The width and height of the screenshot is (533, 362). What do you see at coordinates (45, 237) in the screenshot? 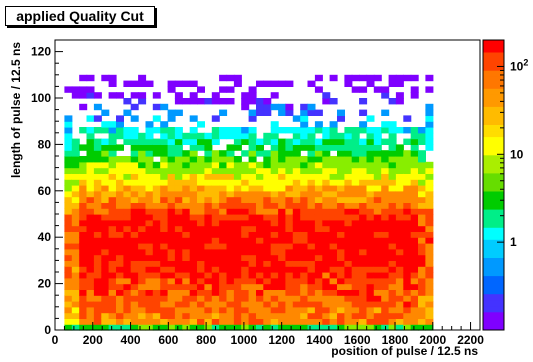
I see `y-tick-label: 40` at bounding box center [45, 237].